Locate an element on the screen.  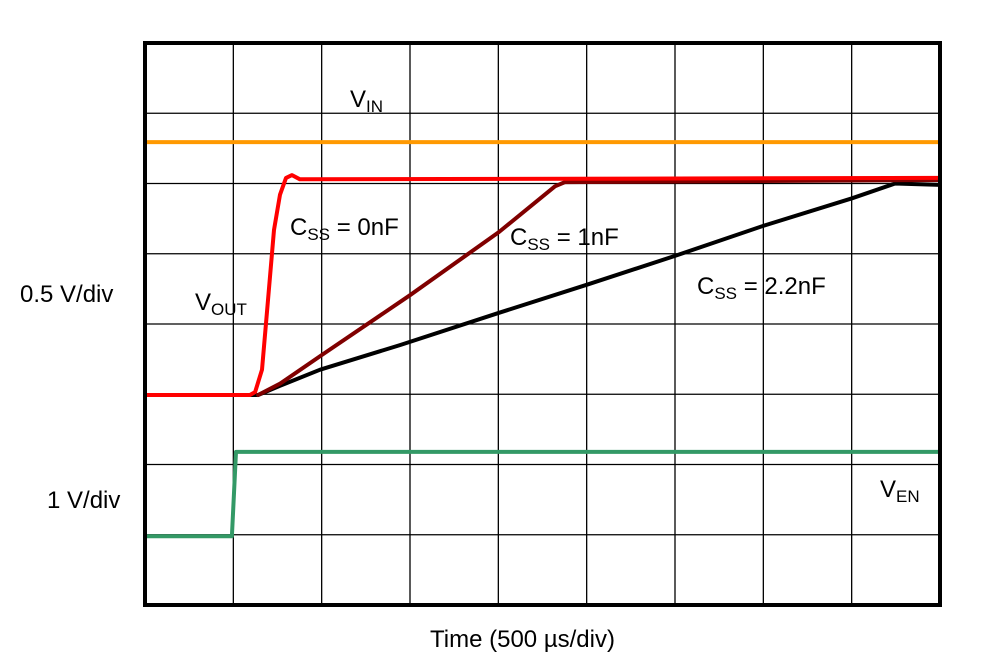
css-2-2nf-label: CSS = 2.2nF is located at coordinates (761, 288).